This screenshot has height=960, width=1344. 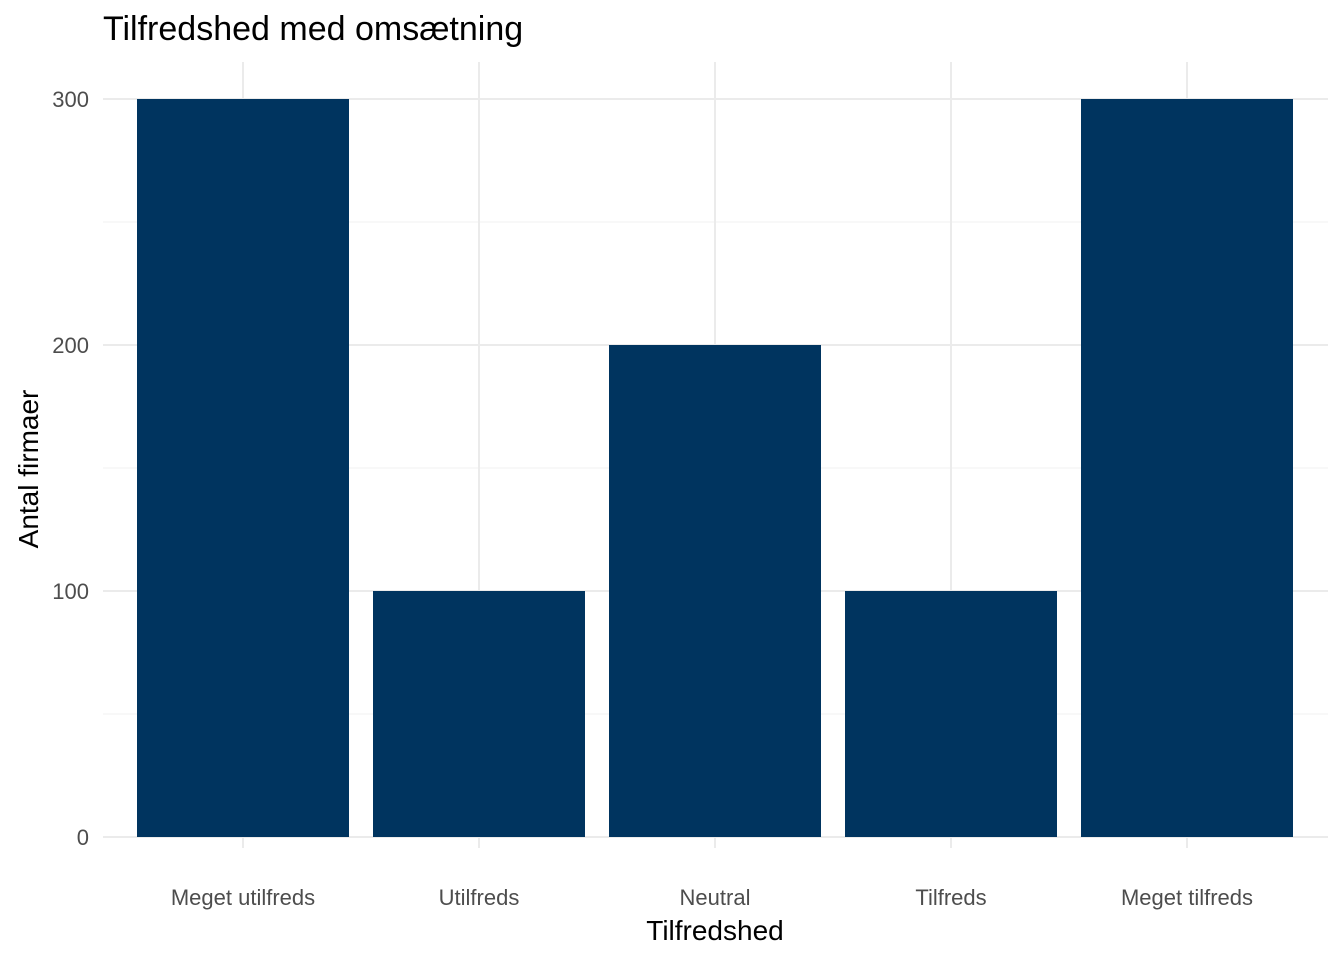 What do you see at coordinates (313, 29) in the screenshot?
I see `chart-title: Tilfredshed med omsætning` at bounding box center [313, 29].